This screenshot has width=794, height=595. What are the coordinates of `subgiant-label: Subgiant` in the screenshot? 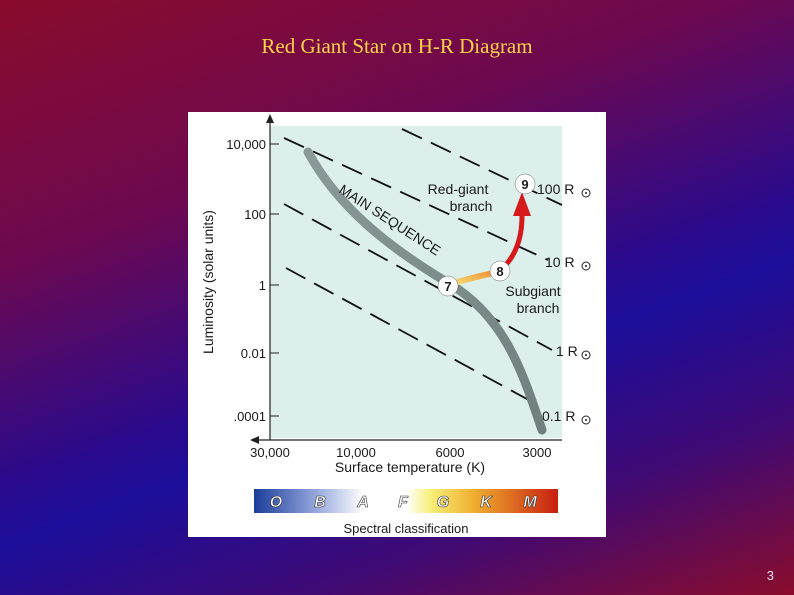 It's located at (532, 291).